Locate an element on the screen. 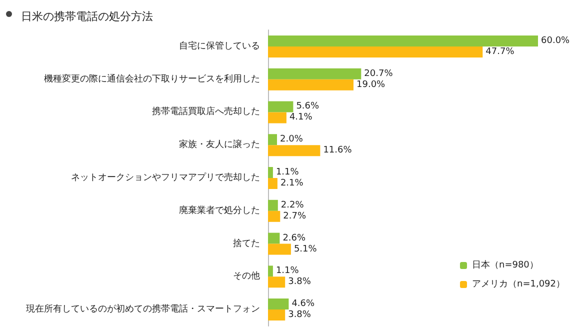  y-tick-label: ネットオークションやフリマアプリで売却した is located at coordinates (165, 177).